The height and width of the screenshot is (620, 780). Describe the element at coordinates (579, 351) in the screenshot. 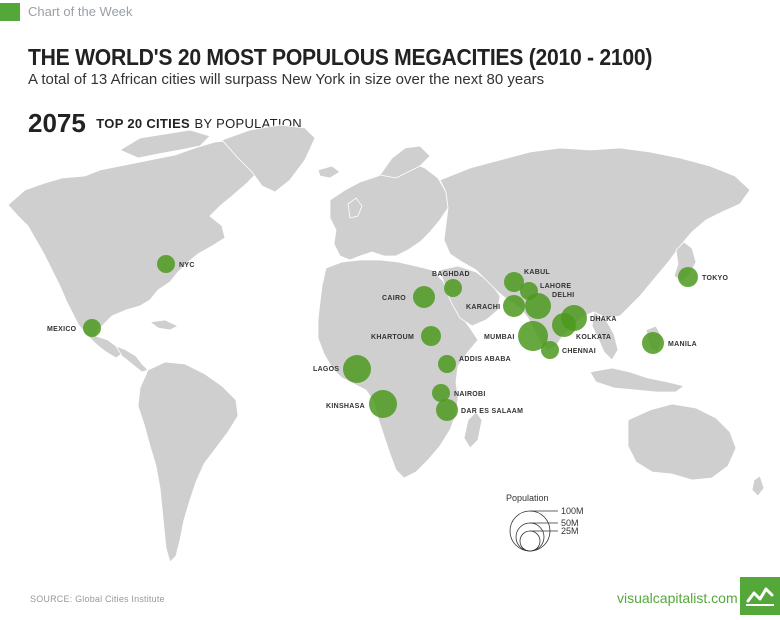

I see `label-chennai: CHENNAI` at that location.